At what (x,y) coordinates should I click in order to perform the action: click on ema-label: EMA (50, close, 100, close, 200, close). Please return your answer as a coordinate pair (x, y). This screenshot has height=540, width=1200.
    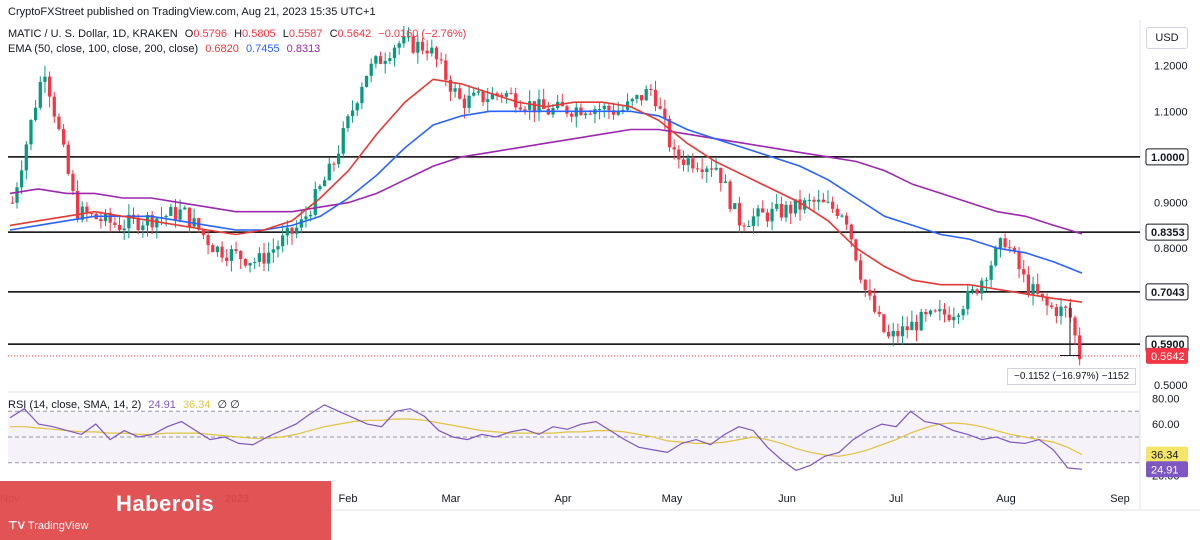
    Looking at the image, I should click on (103, 49).